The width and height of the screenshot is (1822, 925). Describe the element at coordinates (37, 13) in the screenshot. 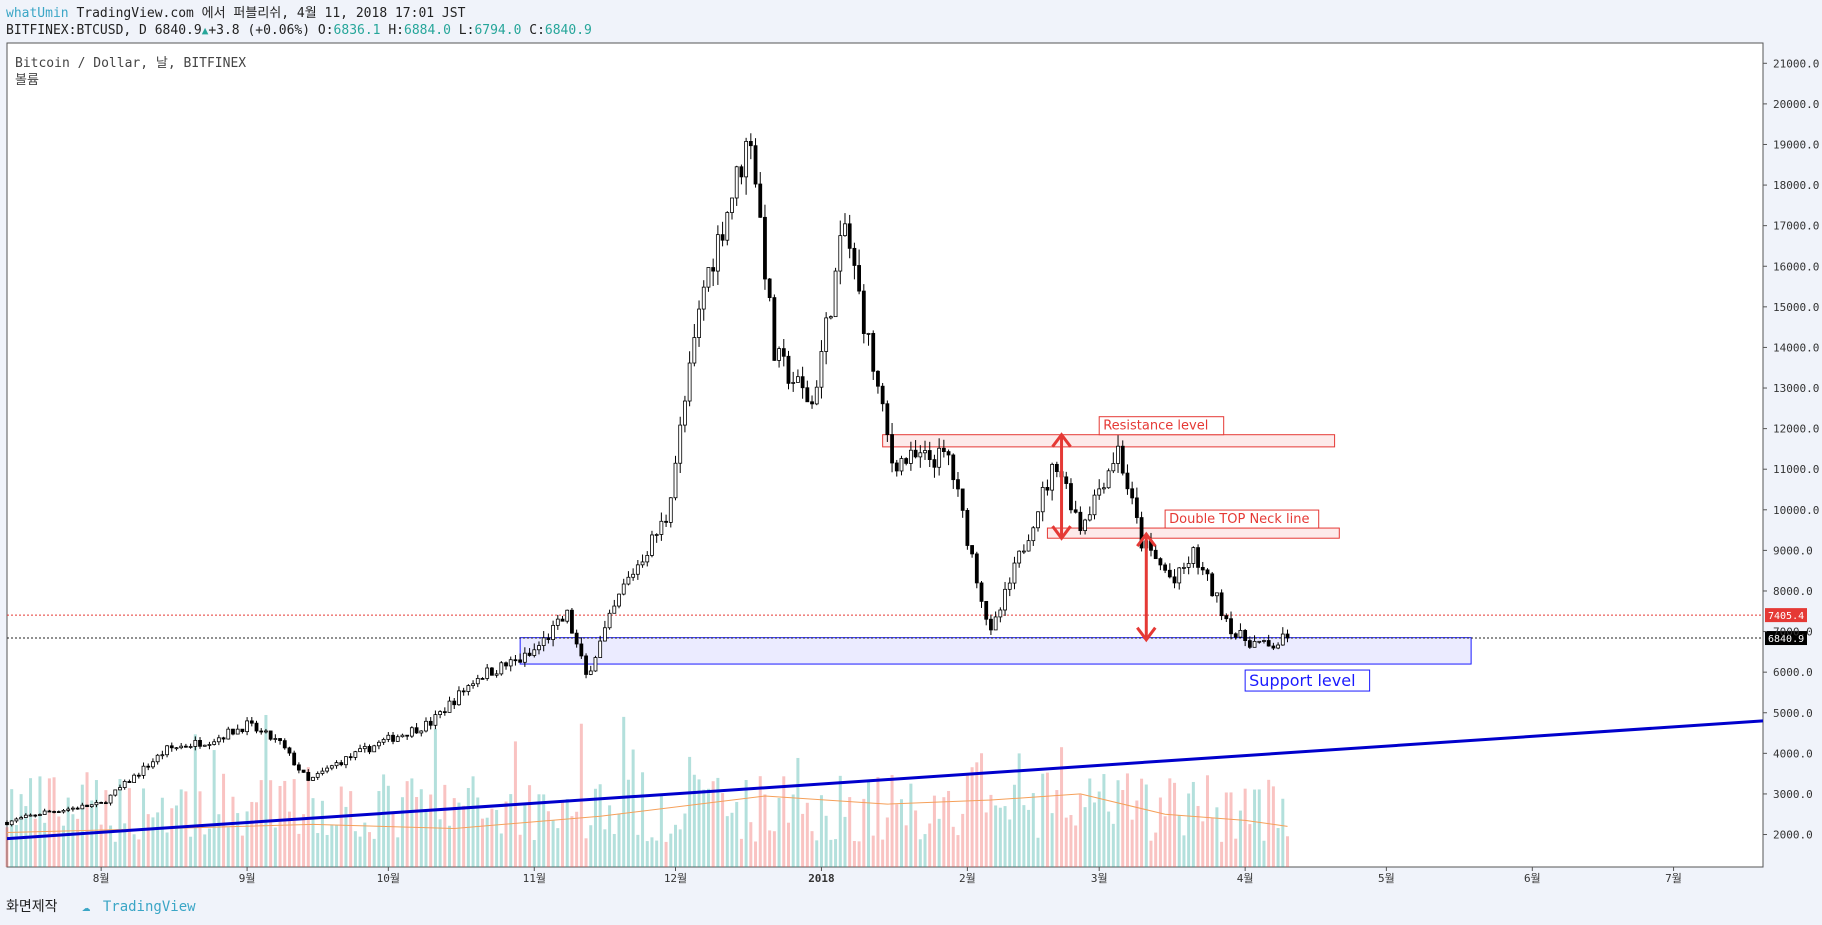

I see `author-link: whatUmin` at that location.